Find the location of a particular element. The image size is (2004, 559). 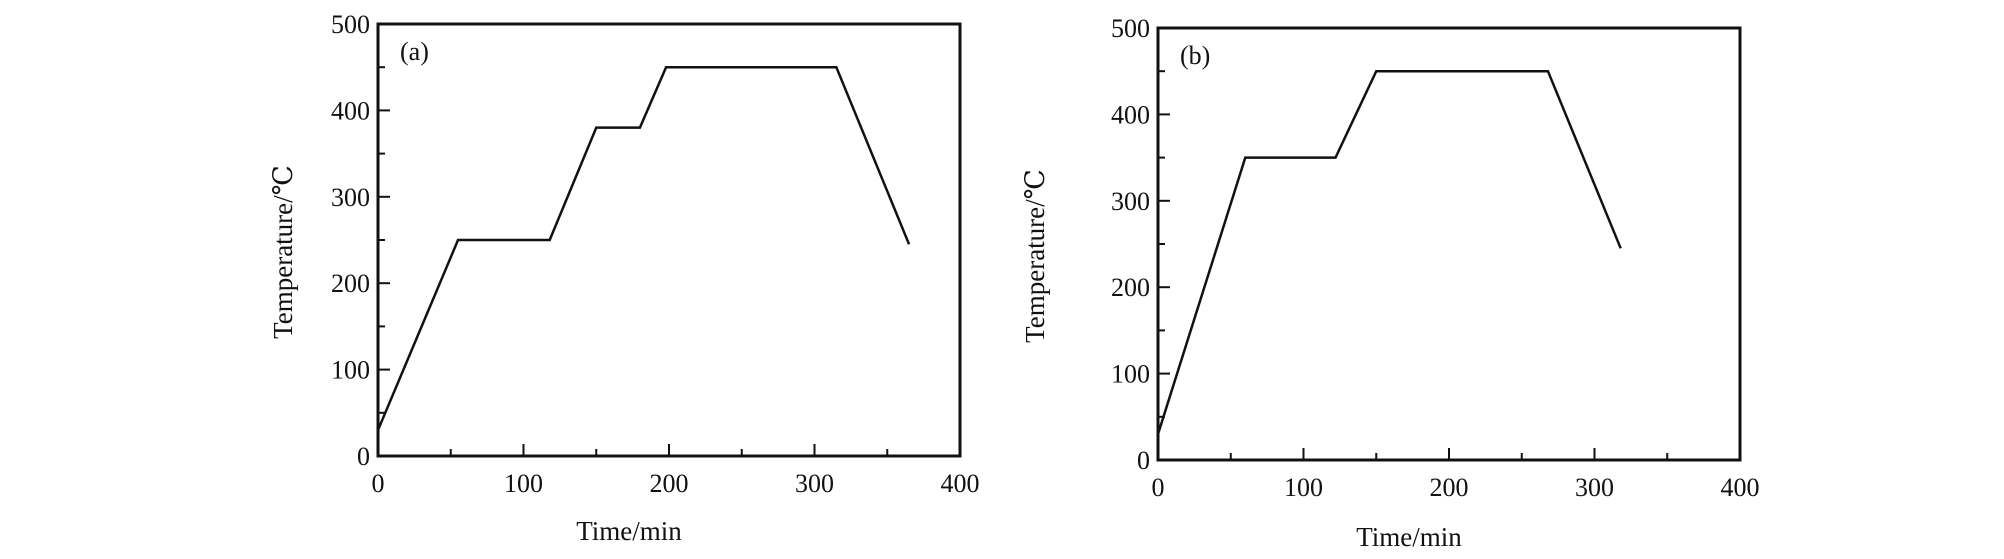

panel-label: (b) is located at coordinates (1195, 55).